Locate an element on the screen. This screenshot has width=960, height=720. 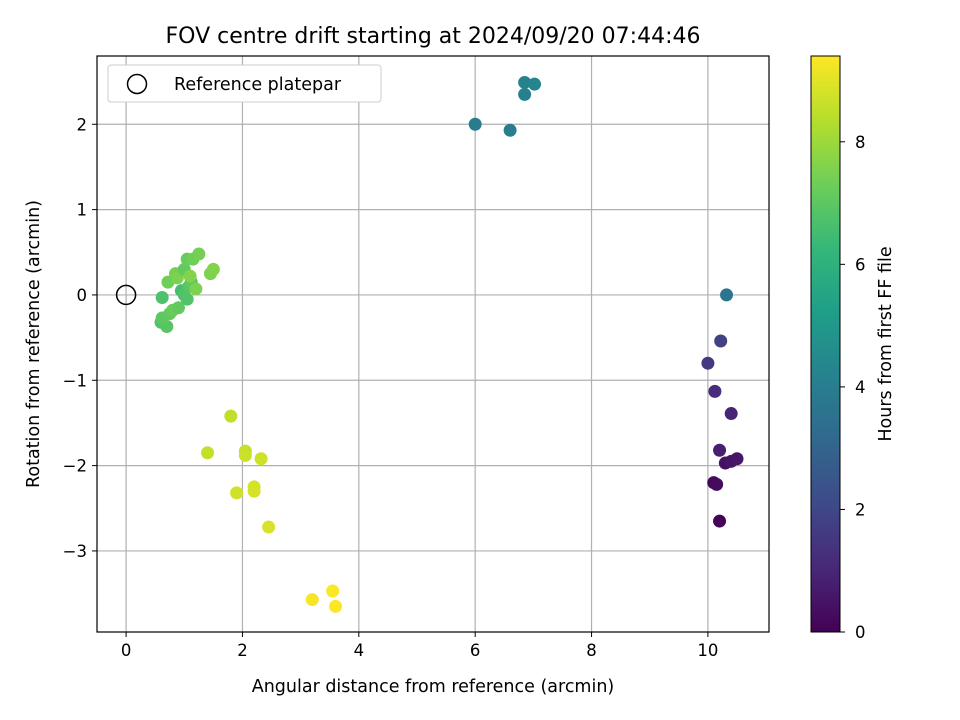
colorbar-gradient is located at coordinates (825, 344).